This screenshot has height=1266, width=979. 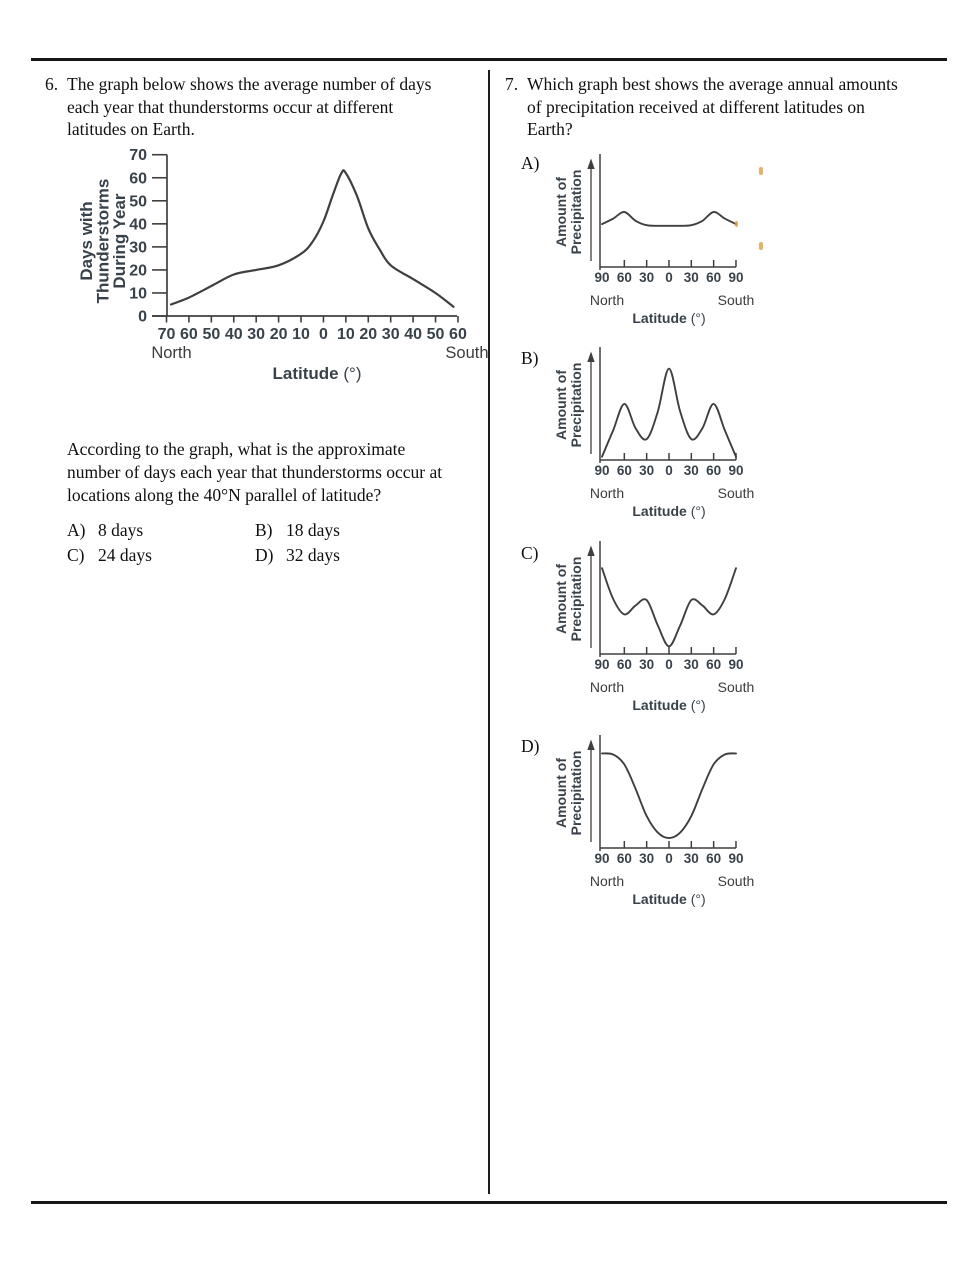 What do you see at coordinates (161, 555) in the screenshot?
I see `option-c: C) 24 days` at bounding box center [161, 555].